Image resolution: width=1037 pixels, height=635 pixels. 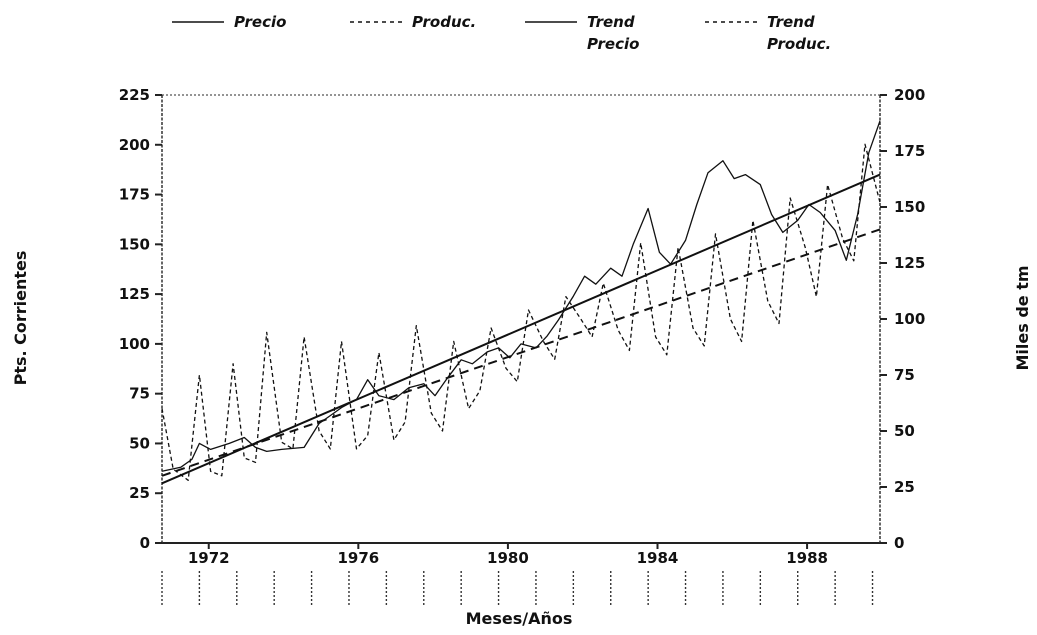 What do you see at coordinates (909, 319) in the screenshot?
I see `right-y-tick-label: 100` at bounding box center [909, 319].